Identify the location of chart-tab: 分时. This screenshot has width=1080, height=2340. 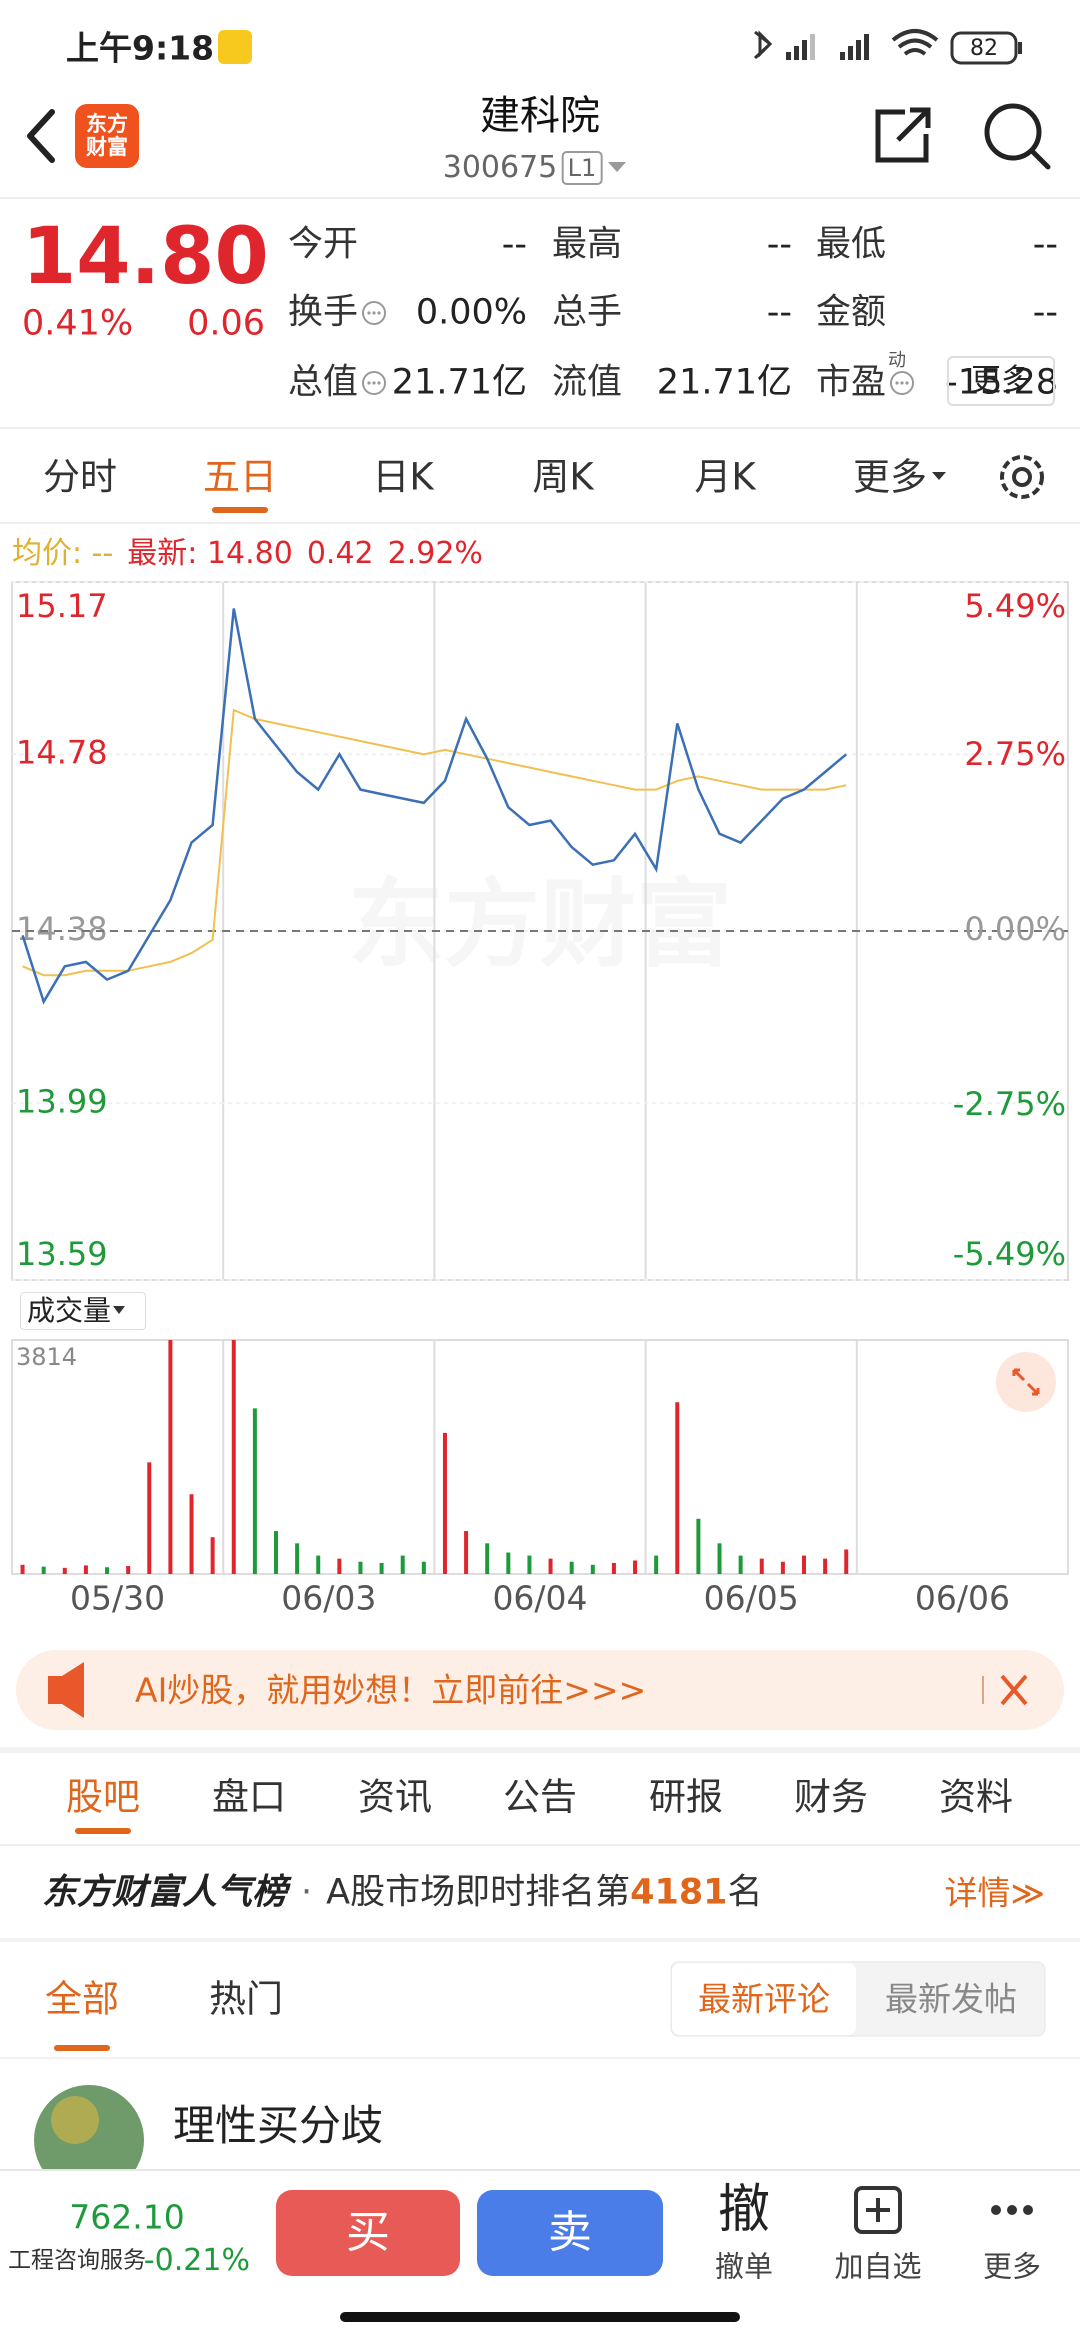
(80, 477).